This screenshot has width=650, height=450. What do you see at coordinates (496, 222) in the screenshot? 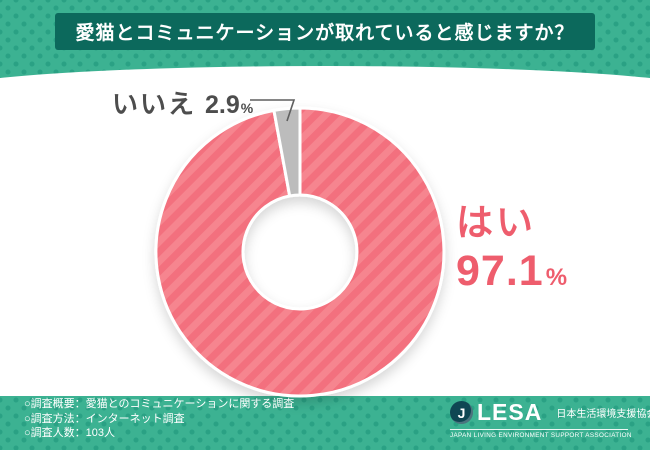
I see `yes-label: はい` at bounding box center [496, 222].